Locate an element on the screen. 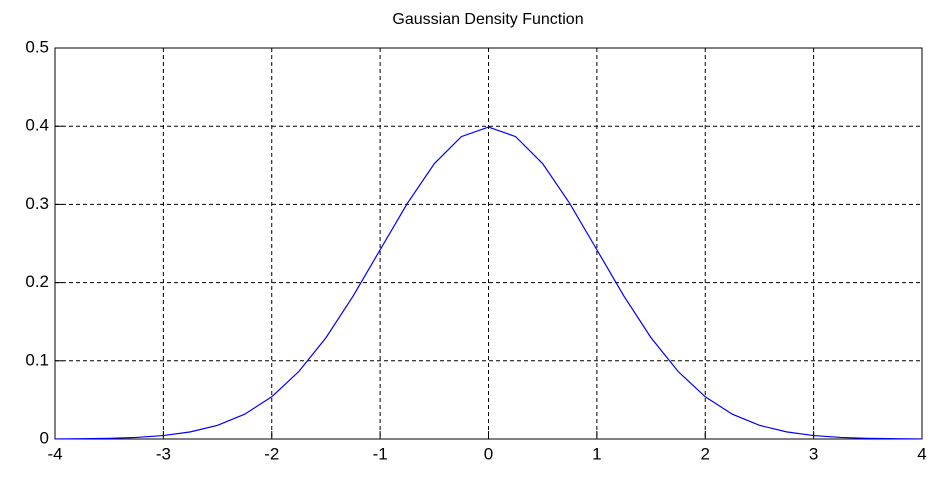 This screenshot has height=477, width=932. chart-title: Gaussian Density Function is located at coordinates (487, 19).